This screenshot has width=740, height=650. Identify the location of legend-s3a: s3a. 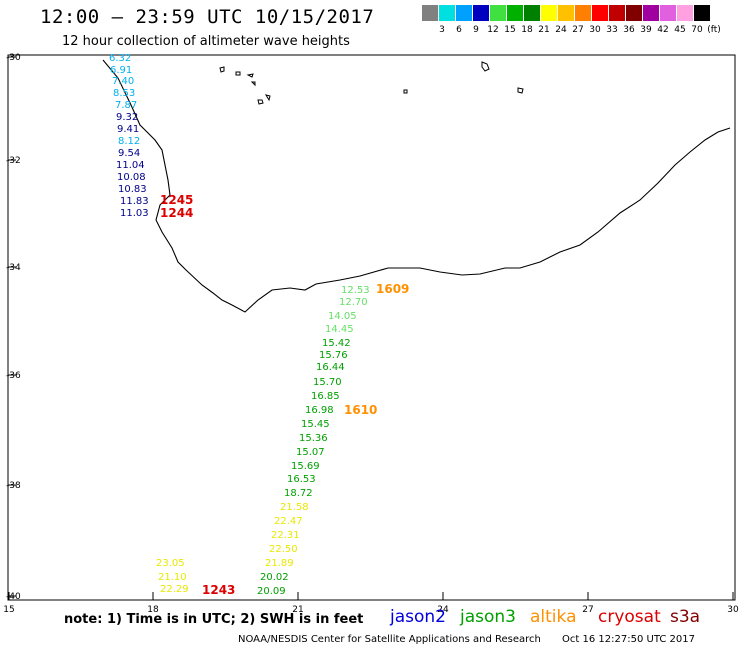
(685, 617).